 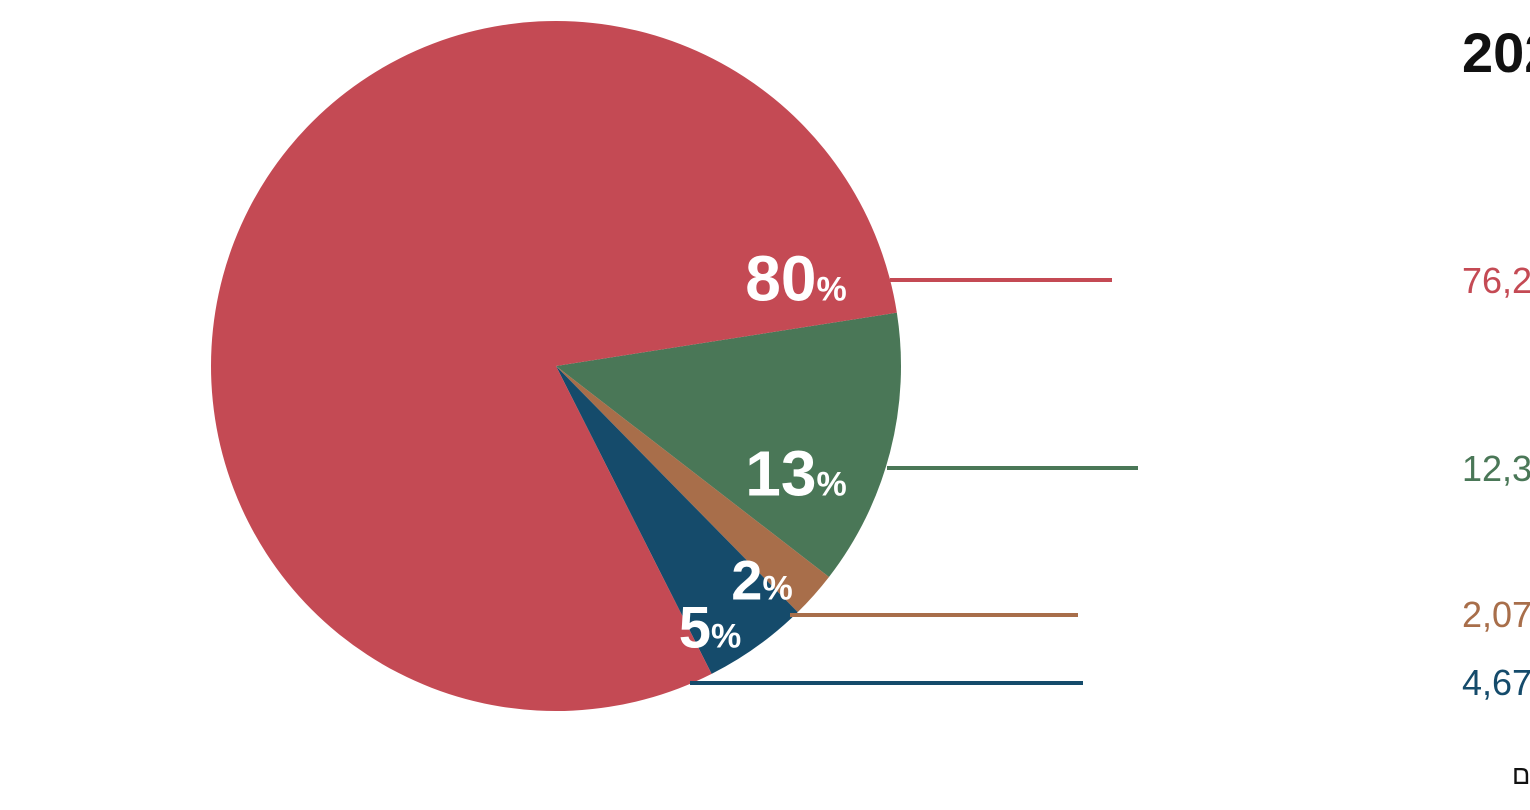 What do you see at coordinates (710, 627) in the screenshot?
I see `percent-label-4: 5%` at bounding box center [710, 627].